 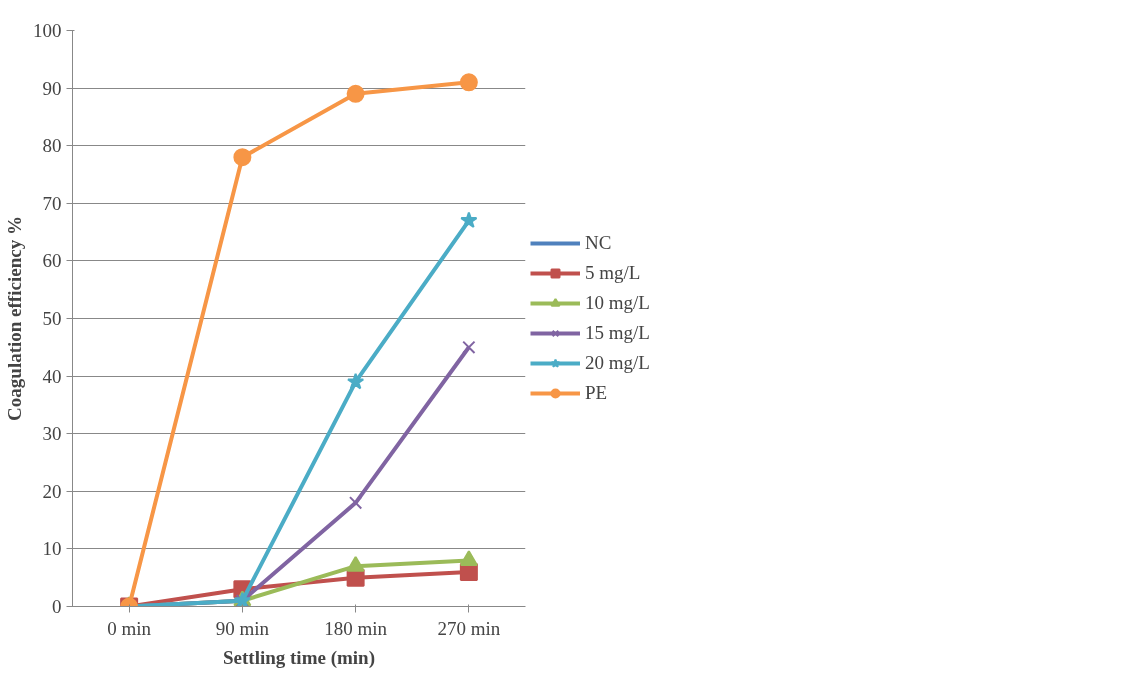 I want to click on legend-label: NC, so click(x=599, y=243).